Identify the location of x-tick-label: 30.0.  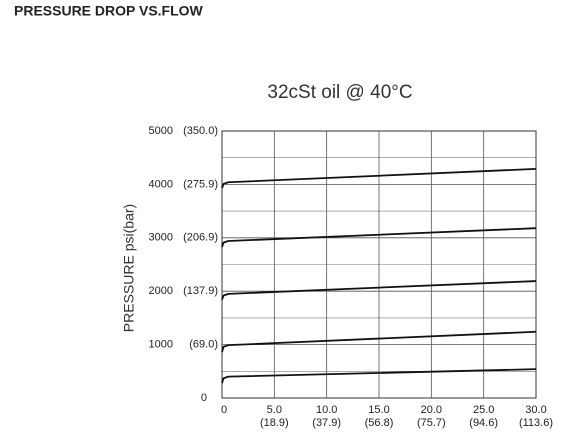
(535, 410).